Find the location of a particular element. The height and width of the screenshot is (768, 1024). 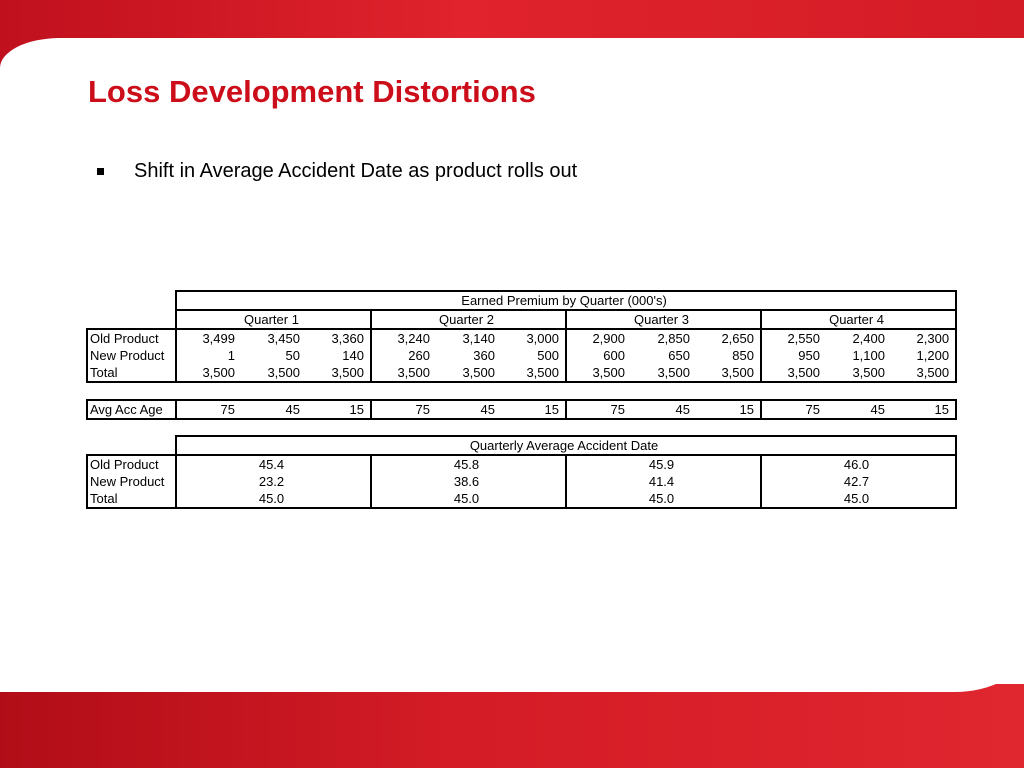

square-bullet-icon is located at coordinates (100, 171).